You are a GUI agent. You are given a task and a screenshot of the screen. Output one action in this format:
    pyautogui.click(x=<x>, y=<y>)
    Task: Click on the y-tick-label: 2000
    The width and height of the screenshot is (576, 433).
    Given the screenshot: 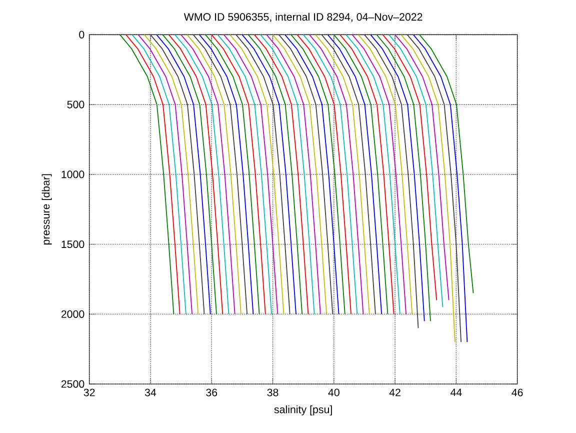 What is the action you would take?
    pyautogui.click(x=72, y=314)
    